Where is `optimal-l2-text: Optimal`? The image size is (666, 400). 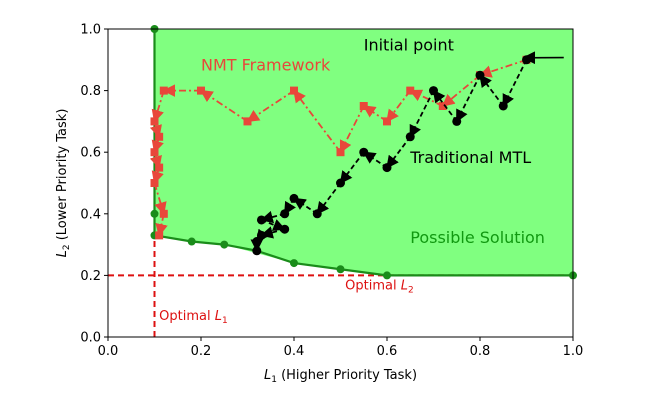
optimal-l2-text: Optimal is located at coordinates (373, 285).